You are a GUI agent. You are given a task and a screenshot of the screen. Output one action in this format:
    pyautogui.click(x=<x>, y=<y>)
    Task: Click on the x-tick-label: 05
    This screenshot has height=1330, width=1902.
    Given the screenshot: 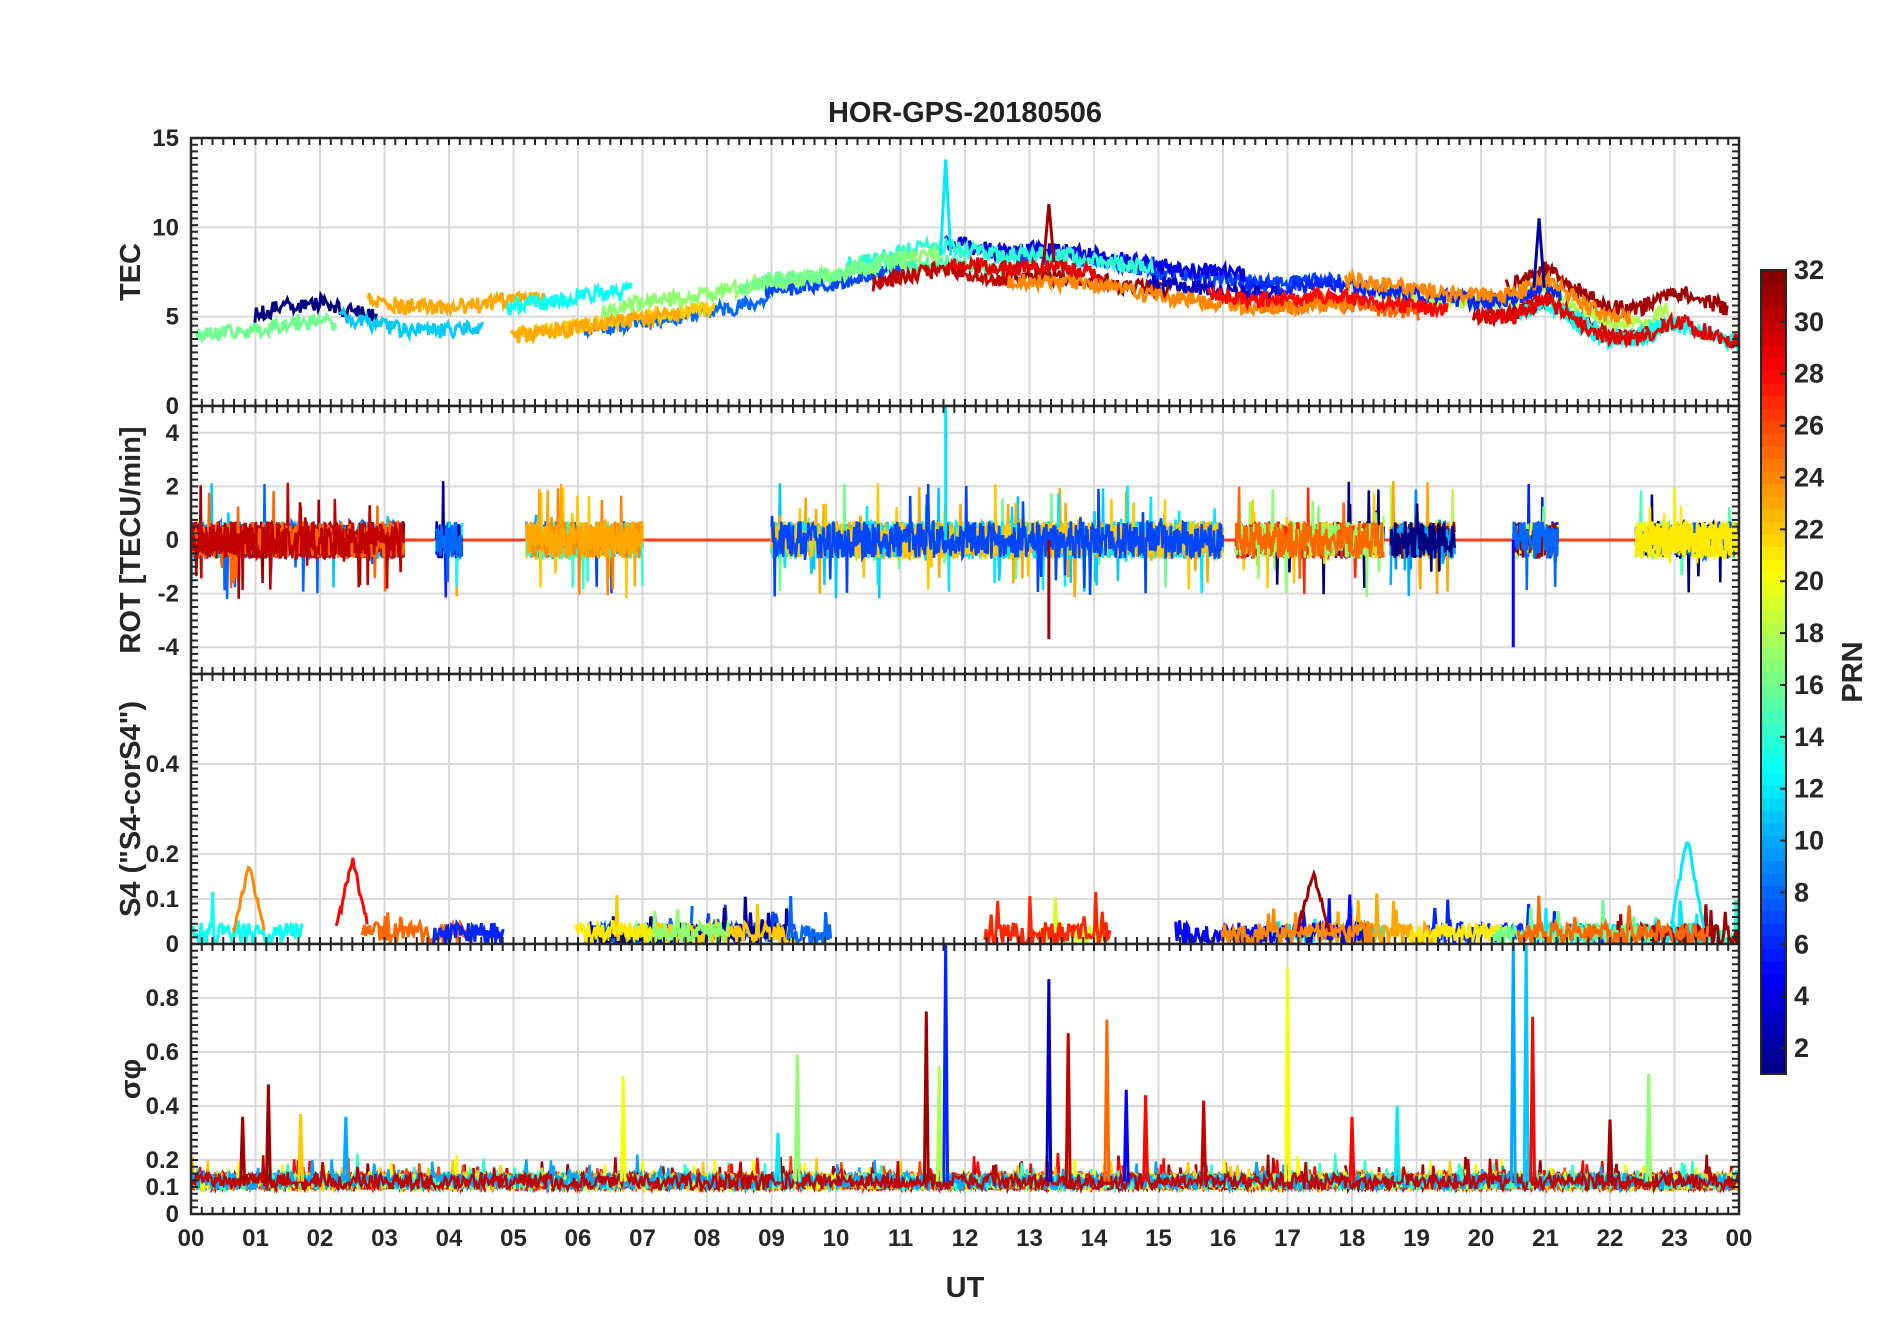 What is the action you would take?
    pyautogui.click(x=513, y=1238)
    